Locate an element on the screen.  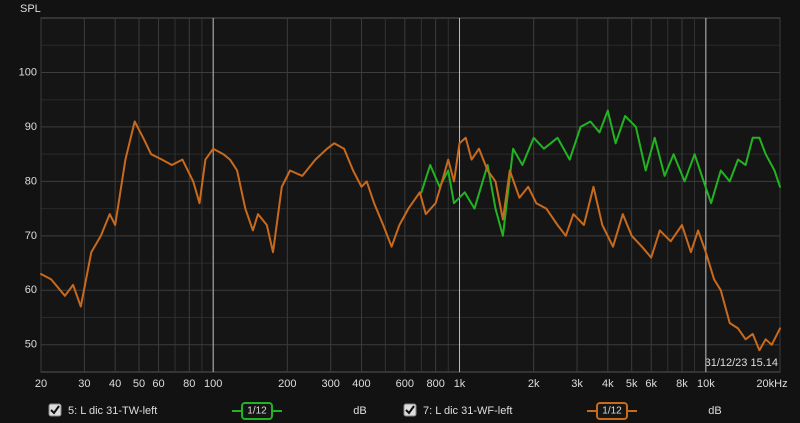
y-tick-label: 90 is located at coordinates (31, 127).